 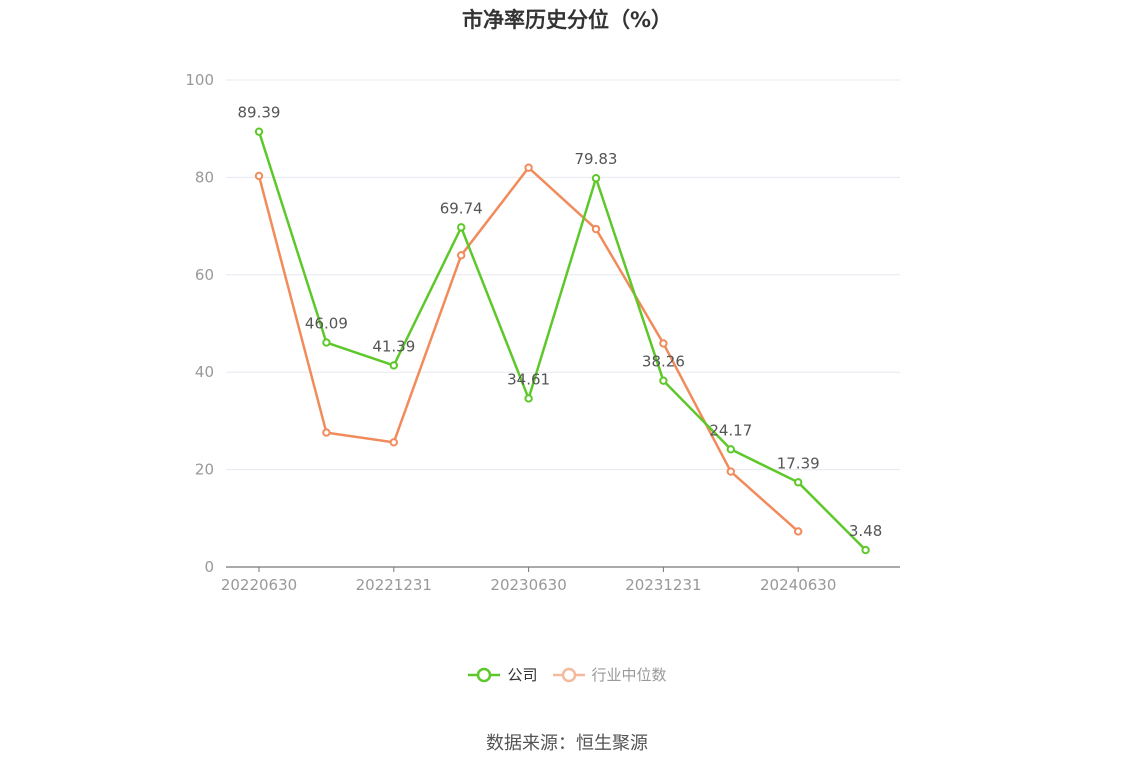 I want to click on x-tick-label: 20230630, so click(x=528, y=585).